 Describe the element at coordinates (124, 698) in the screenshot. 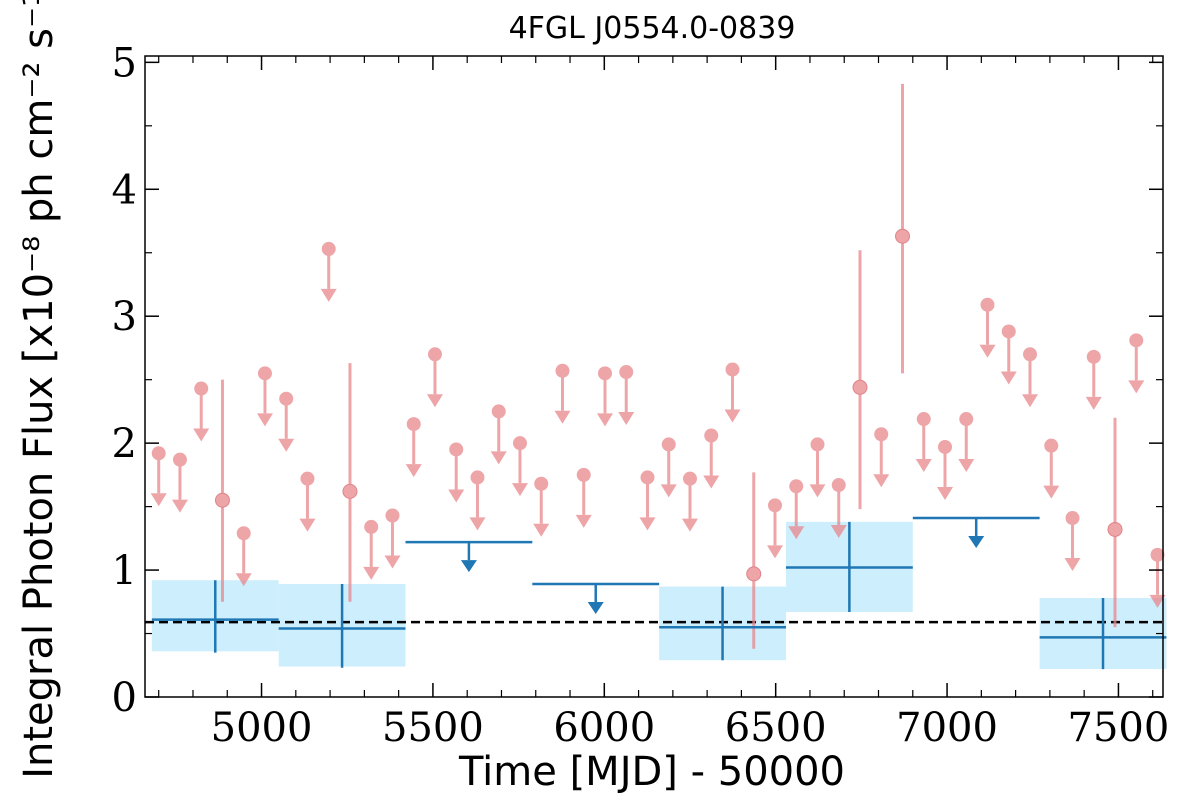

I see `y-tick-label: 0` at that location.